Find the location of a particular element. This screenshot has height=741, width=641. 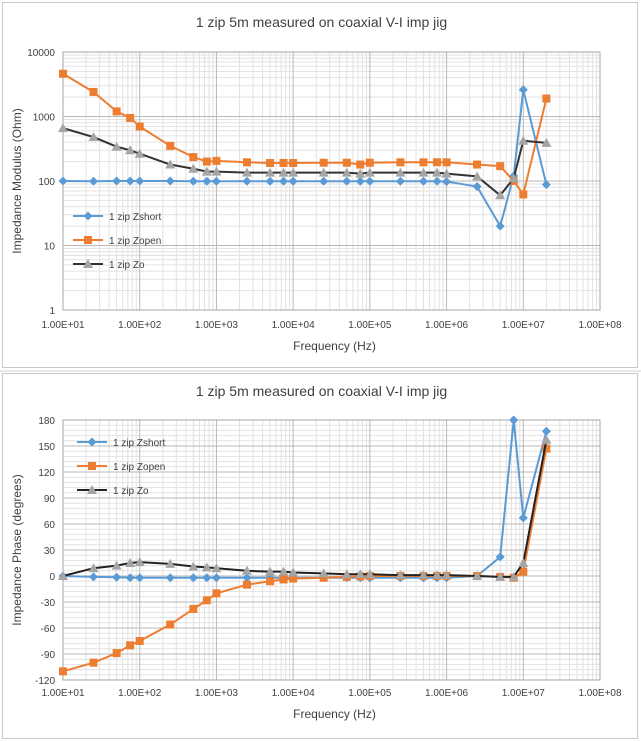

y-axis-label: Impedance Modulus (Ohm) is located at coordinates (17, 180).